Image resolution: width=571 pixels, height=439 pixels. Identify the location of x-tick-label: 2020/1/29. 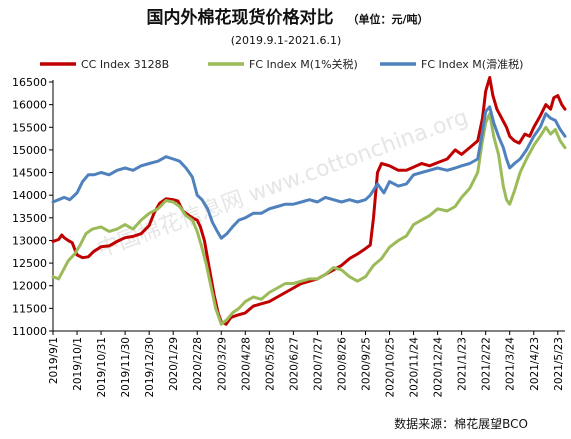
(174, 364).